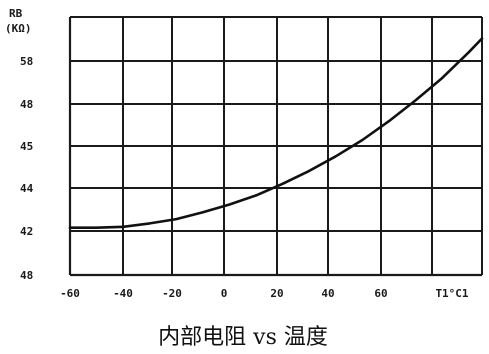 The width and height of the screenshot is (489, 354). I want to click on y-tick-label: 44, so click(27, 188).